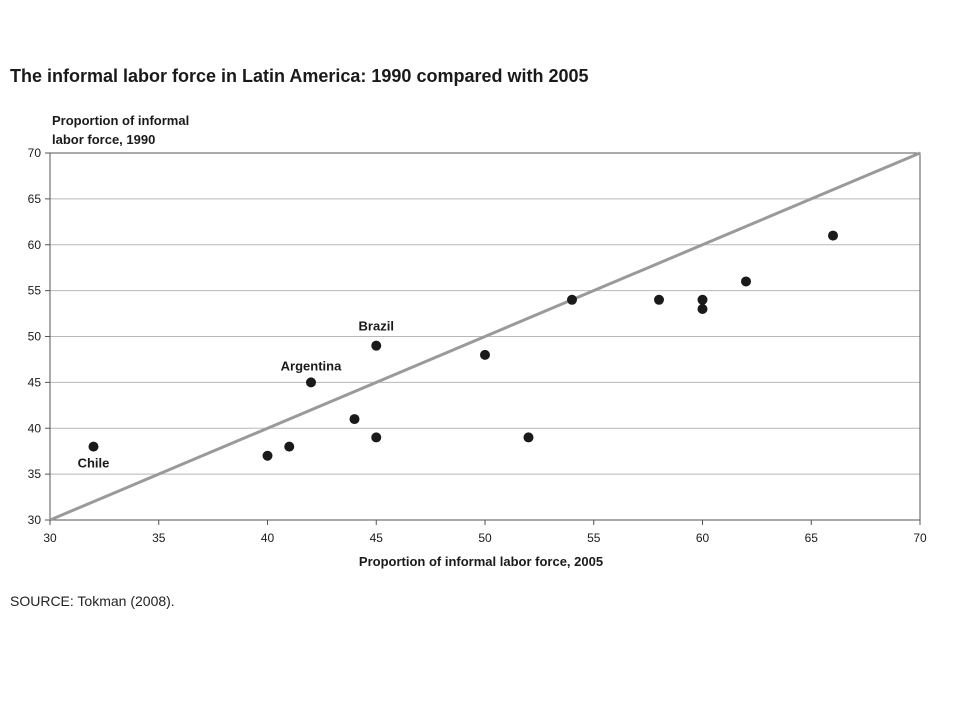  I want to click on x-tick-label-5: 55, so click(594, 538).